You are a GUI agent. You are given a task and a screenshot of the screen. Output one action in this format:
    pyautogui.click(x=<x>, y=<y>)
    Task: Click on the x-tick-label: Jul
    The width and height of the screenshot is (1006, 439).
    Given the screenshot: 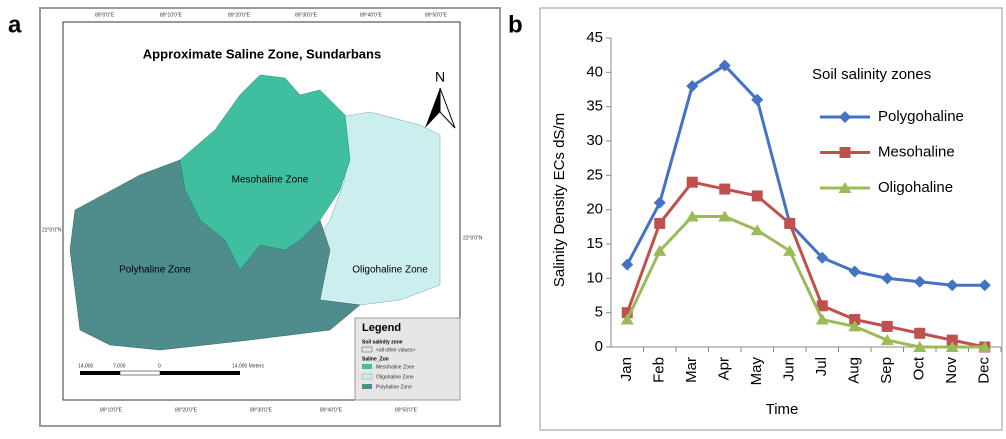 What is the action you would take?
    pyautogui.click(x=821, y=366)
    